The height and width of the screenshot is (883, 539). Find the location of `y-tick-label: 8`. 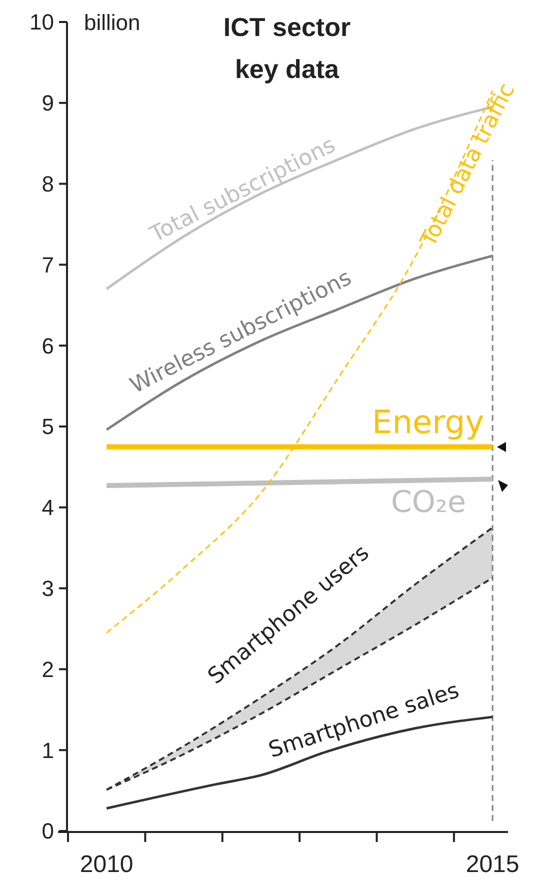

y-tick-label: 8 is located at coordinates (48, 184).